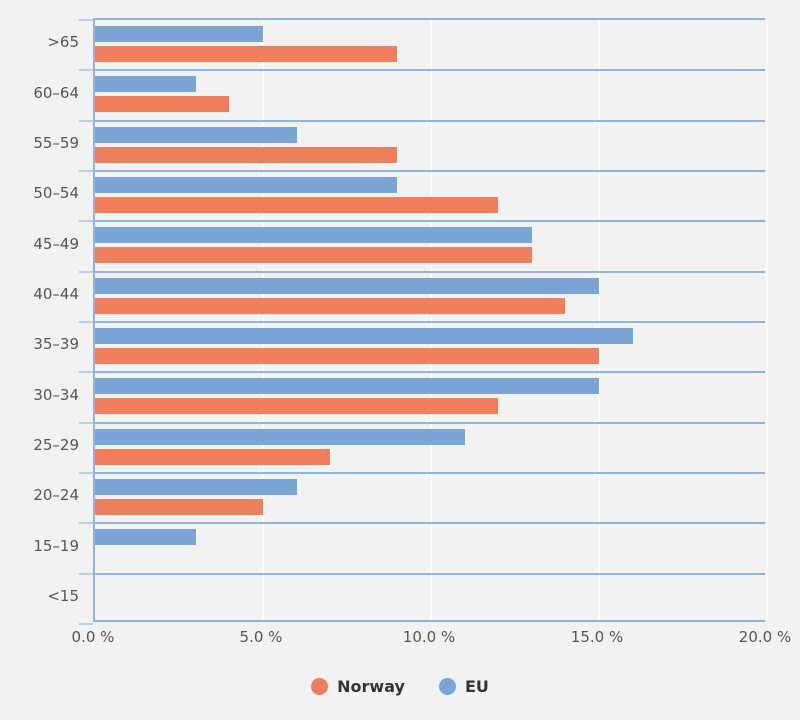  Describe the element at coordinates (56, 444) in the screenshot. I see `y-axis-label: 25–29` at that location.